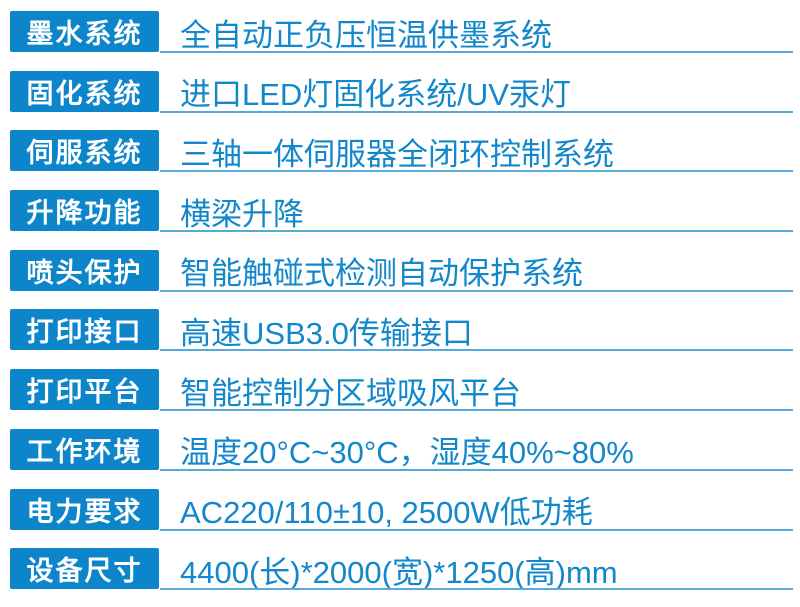  I want to click on spec-value: 全自动正负压恒温供墨系统, so click(366, 35).